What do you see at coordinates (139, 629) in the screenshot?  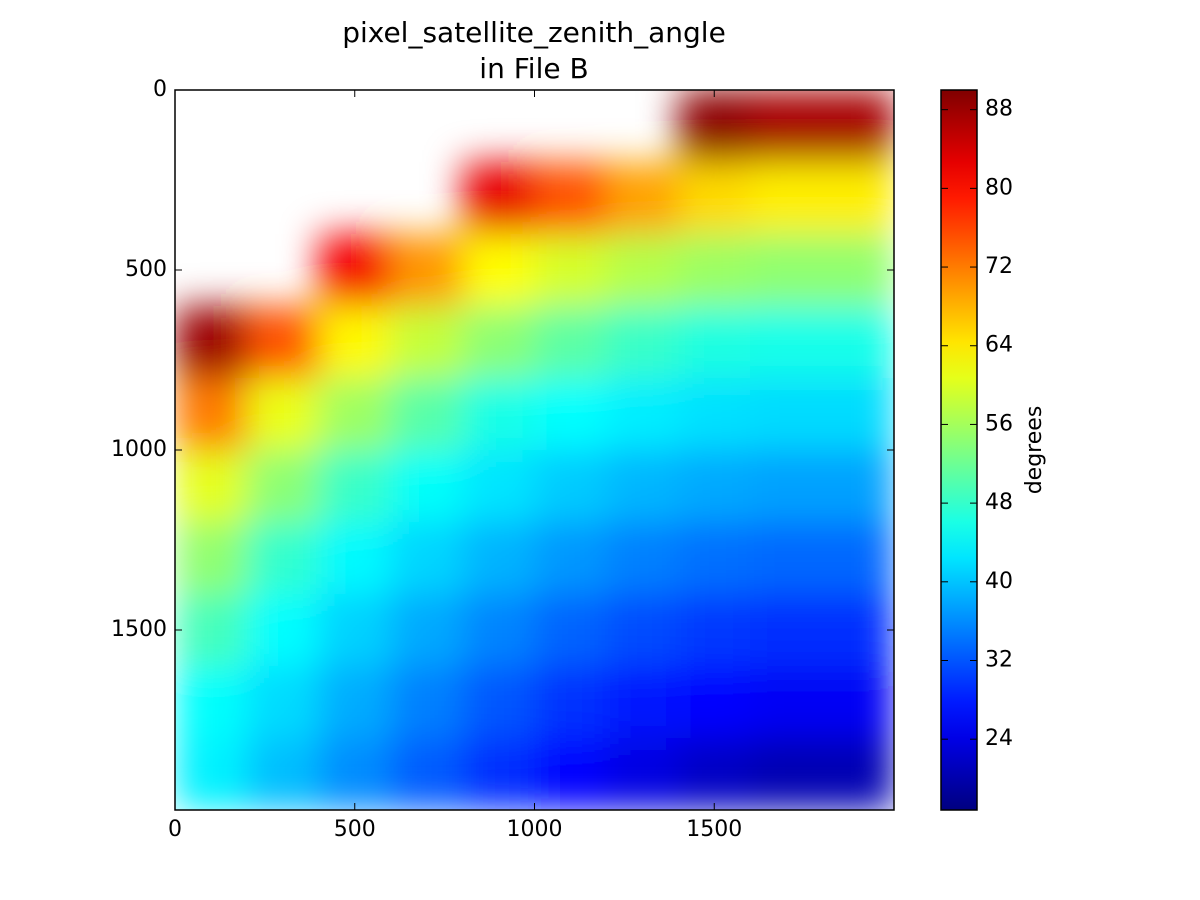 I see `y-tick-label: 1500` at bounding box center [139, 629].